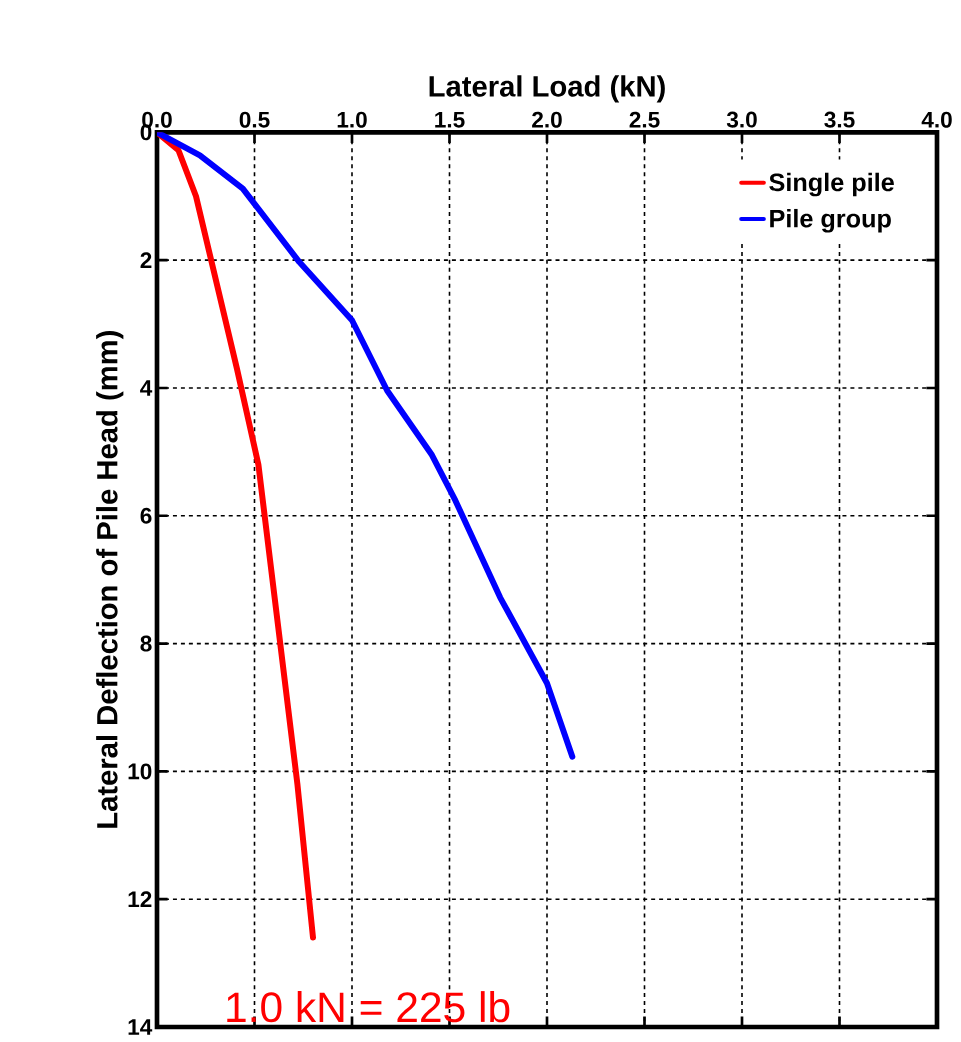 This screenshot has width=961, height=1042. Describe the element at coordinates (450, 119) in the screenshot. I see `x-tick-label: 1.5` at that location.